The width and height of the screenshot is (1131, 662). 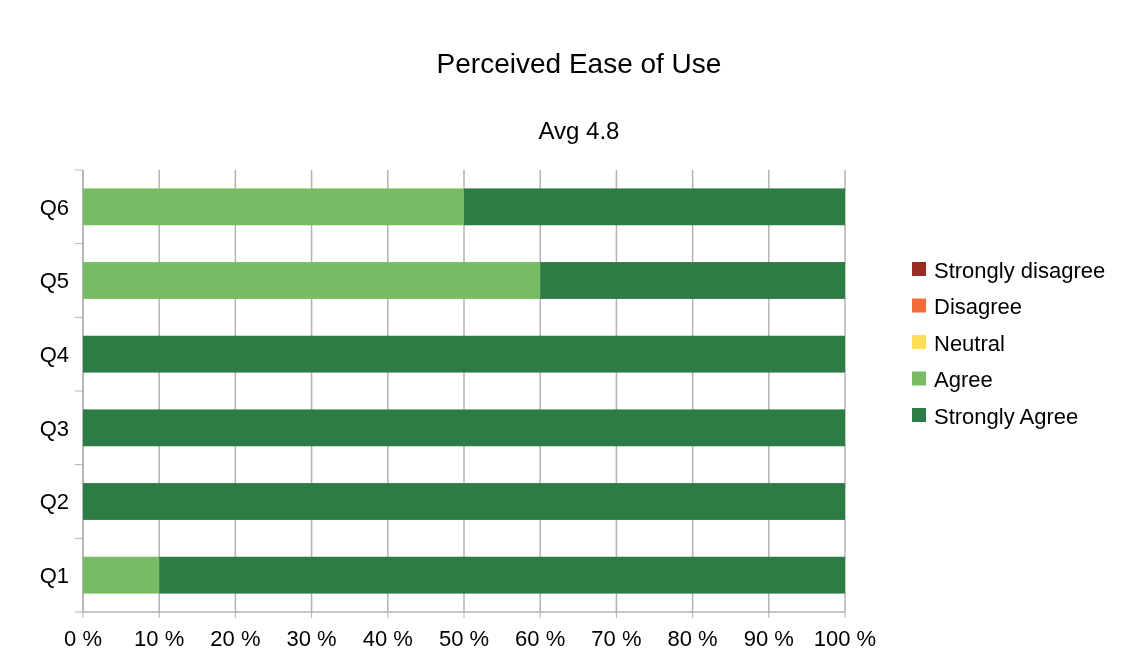 I want to click on legend-label: Strongly Agree, so click(x=1006, y=416).